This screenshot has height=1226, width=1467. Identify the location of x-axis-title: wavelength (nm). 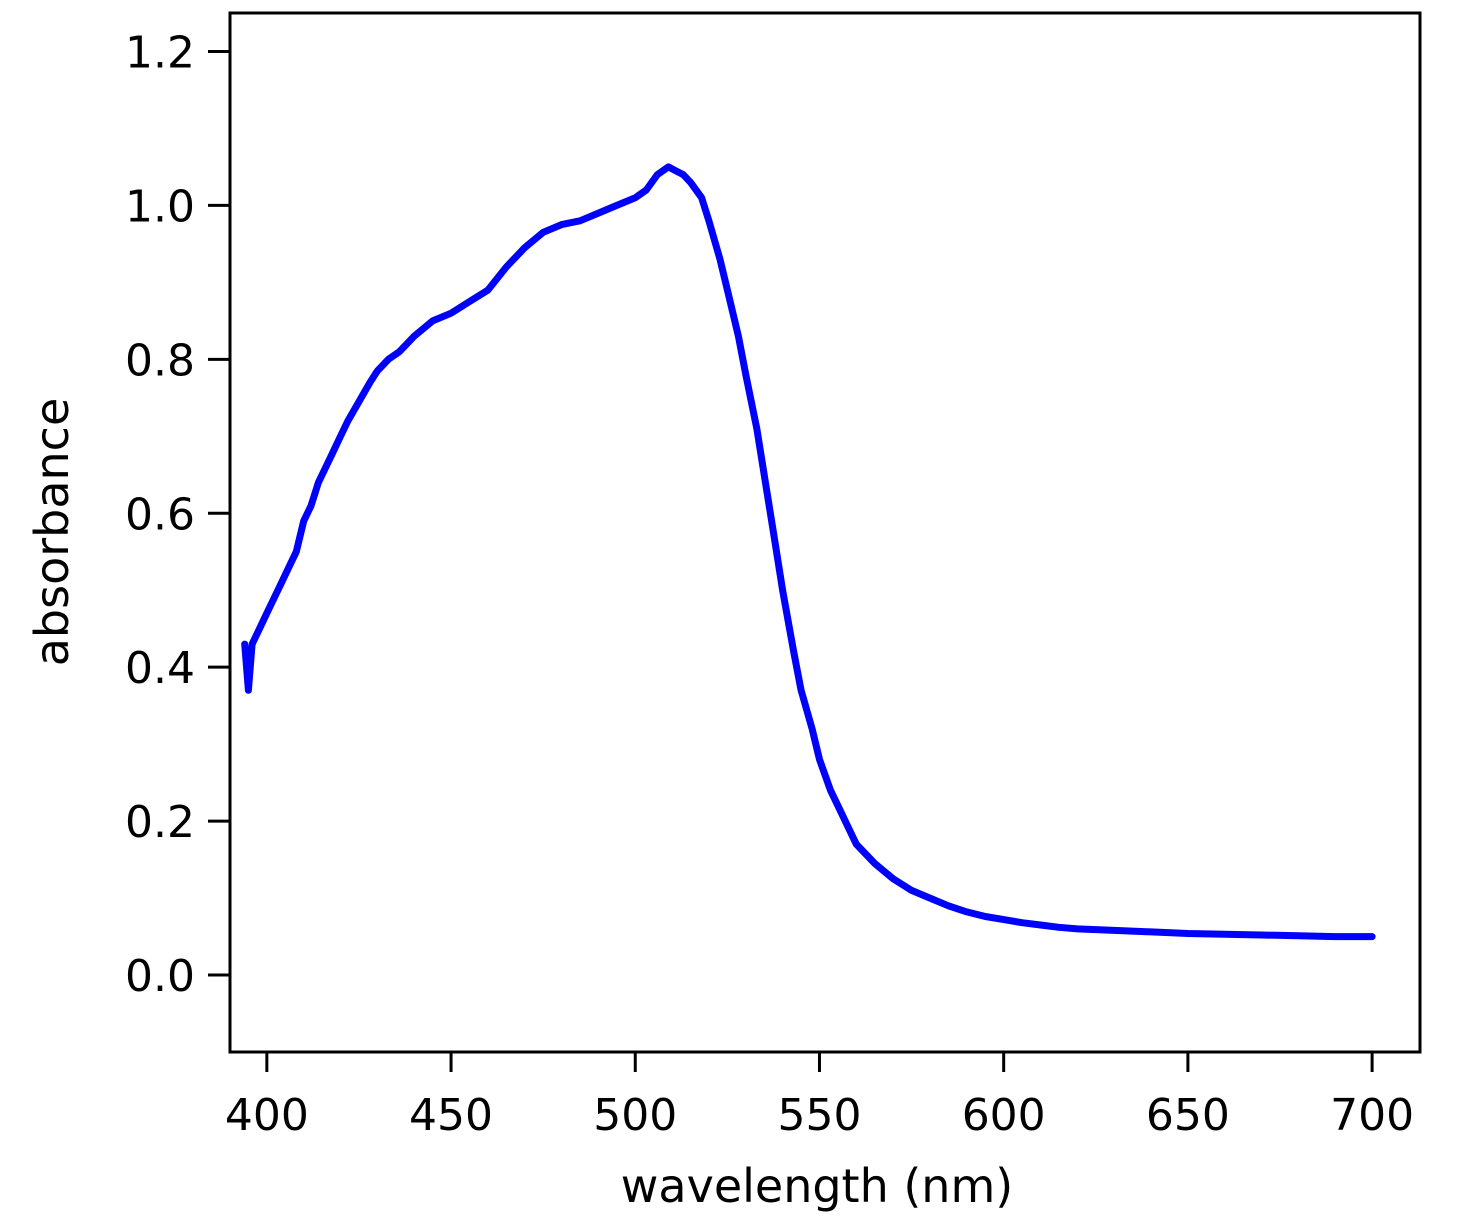
(817, 1186).